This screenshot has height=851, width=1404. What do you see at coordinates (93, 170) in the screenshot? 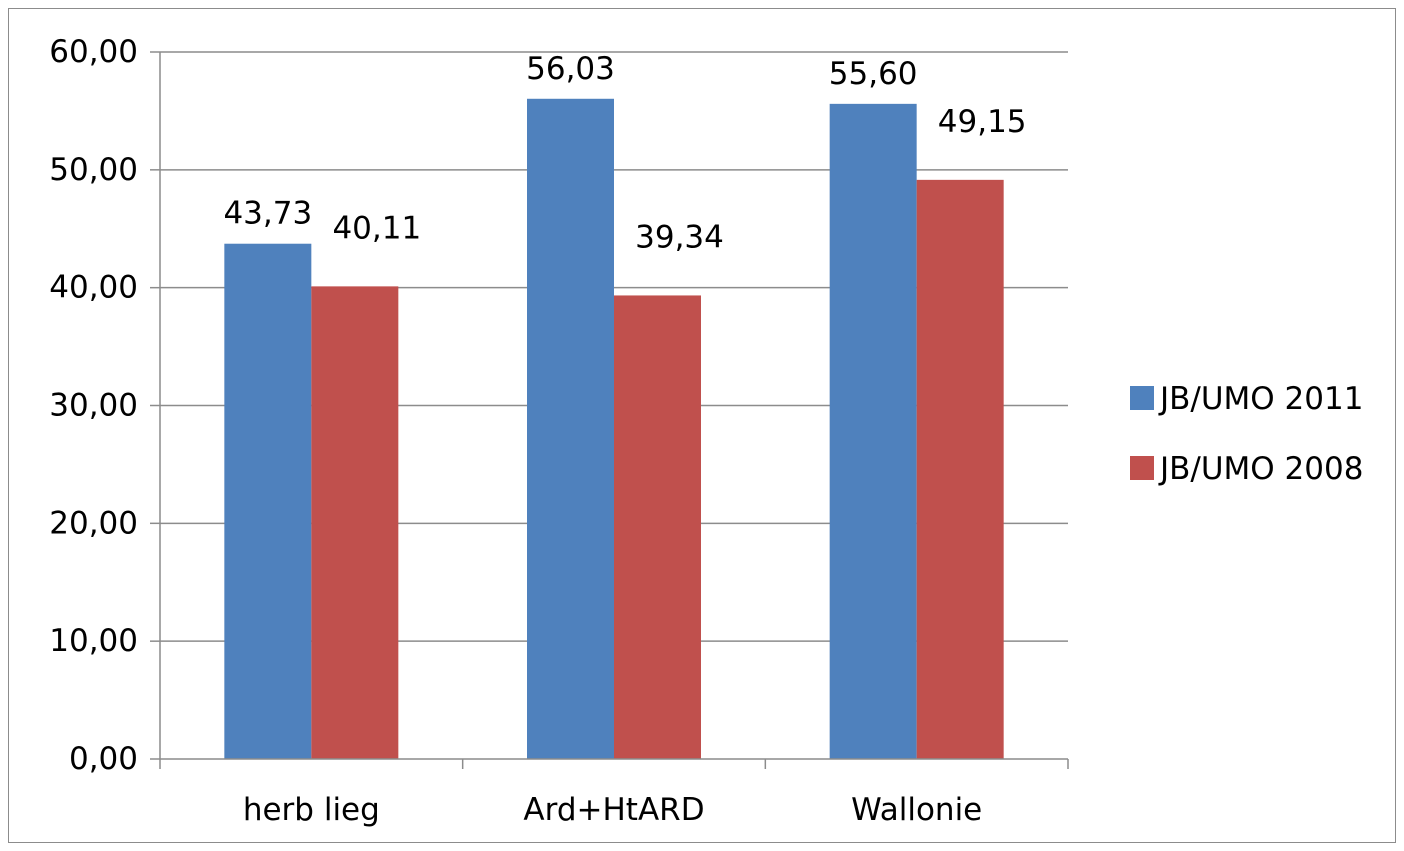
I see `y-tick-label: 50,00` at bounding box center [93, 170].